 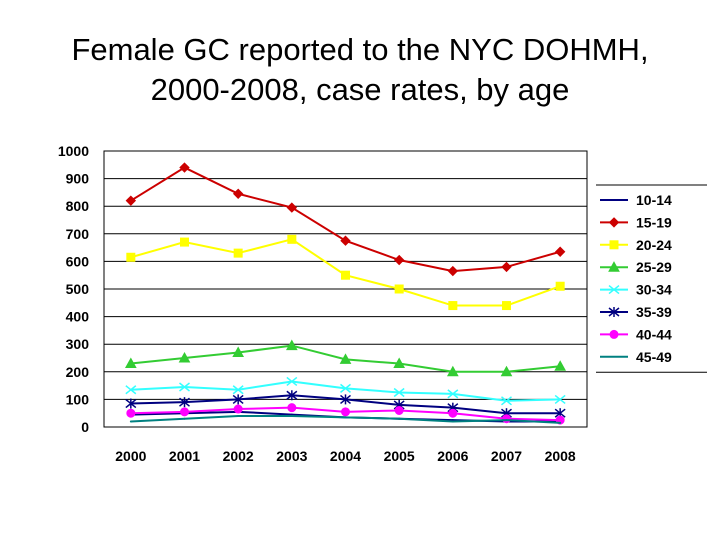 What do you see at coordinates (78, 289) in the screenshot?
I see `y-tick-label: 500` at bounding box center [78, 289].